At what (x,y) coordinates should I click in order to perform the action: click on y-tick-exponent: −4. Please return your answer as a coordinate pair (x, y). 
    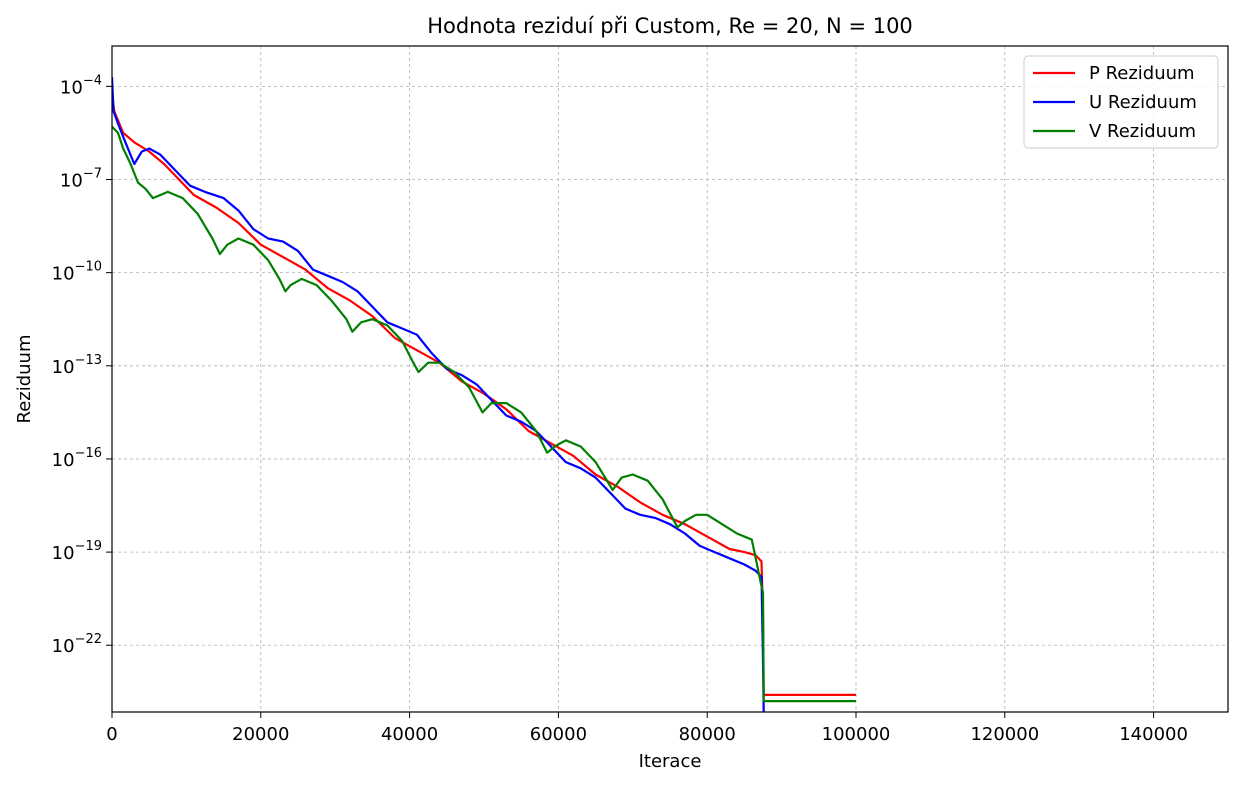
    Looking at the image, I should click on (92, 80).